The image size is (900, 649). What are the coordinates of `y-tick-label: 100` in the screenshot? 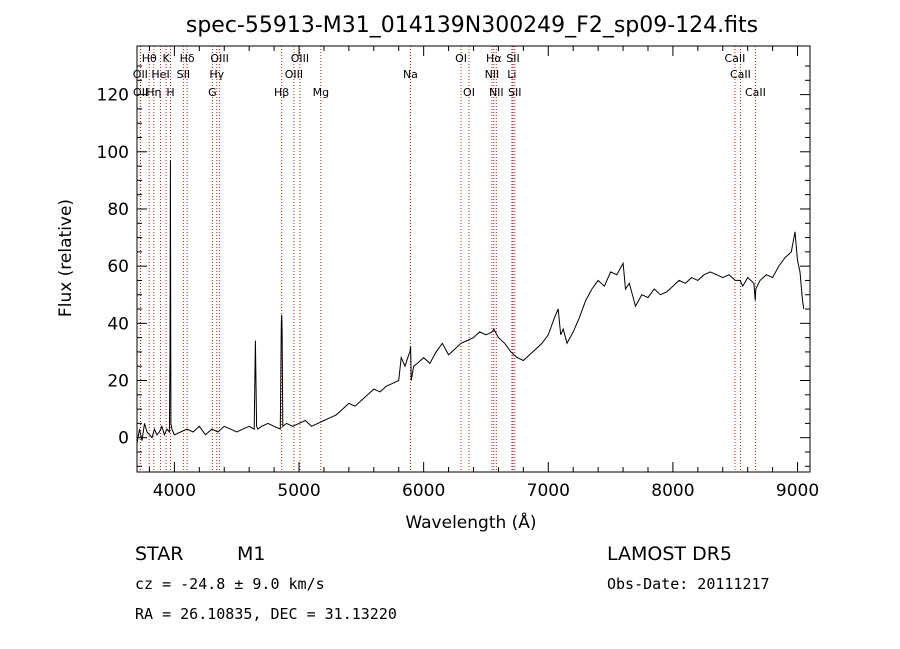 It's located at (113, 153).